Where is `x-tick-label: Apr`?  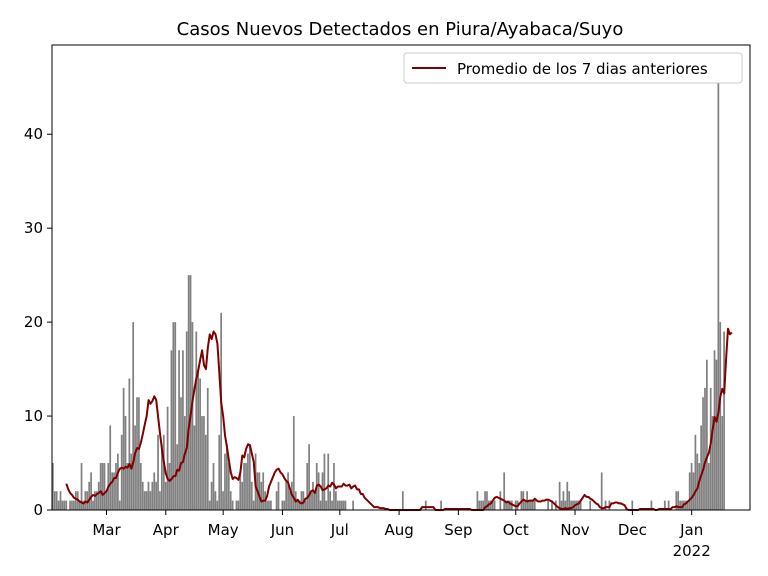
x-tick-label: Apr is located at coordinates (166, 530).